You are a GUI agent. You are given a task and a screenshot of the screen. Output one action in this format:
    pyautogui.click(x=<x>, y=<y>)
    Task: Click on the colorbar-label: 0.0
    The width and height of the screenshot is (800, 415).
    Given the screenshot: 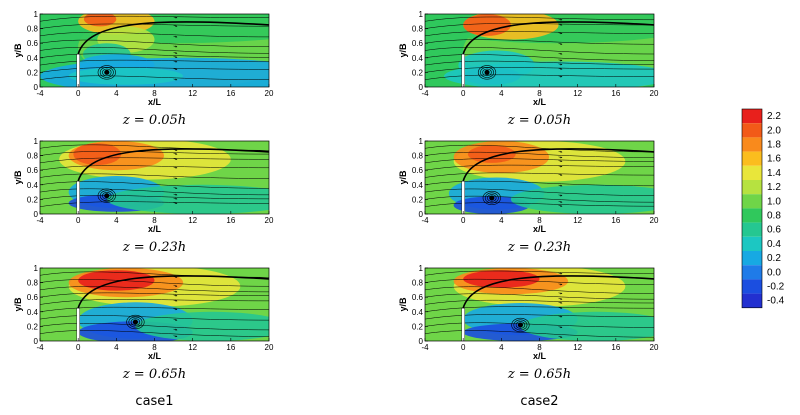 What is the action you would take?
    pyautogui.click(x=774, y=272)
    